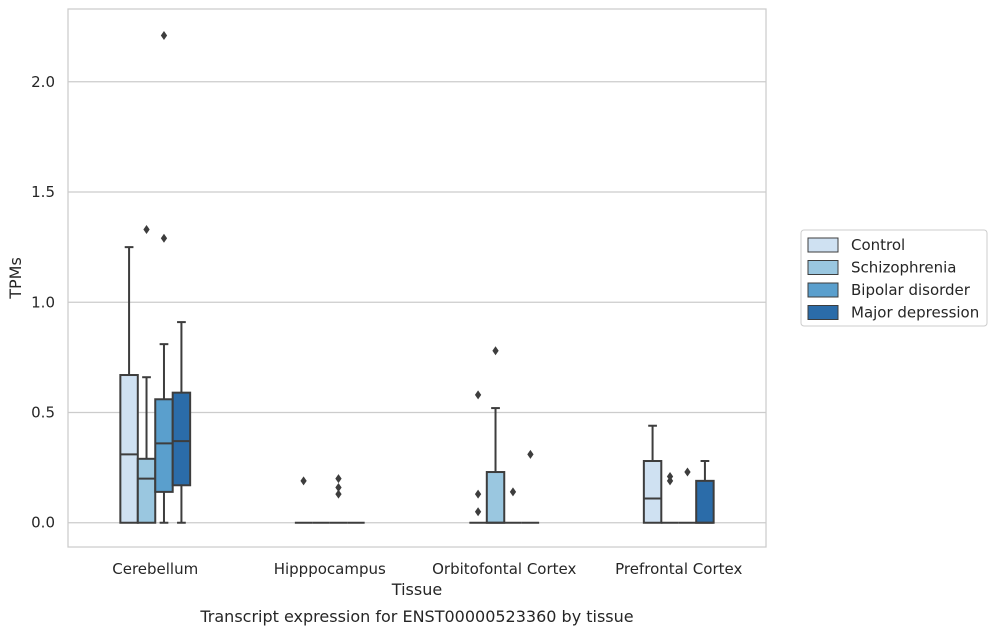  What do you see at coordinates (43, 413) in the screenshot?
I see `y-tick-label: 0.5` at bounding box center [43, 413].